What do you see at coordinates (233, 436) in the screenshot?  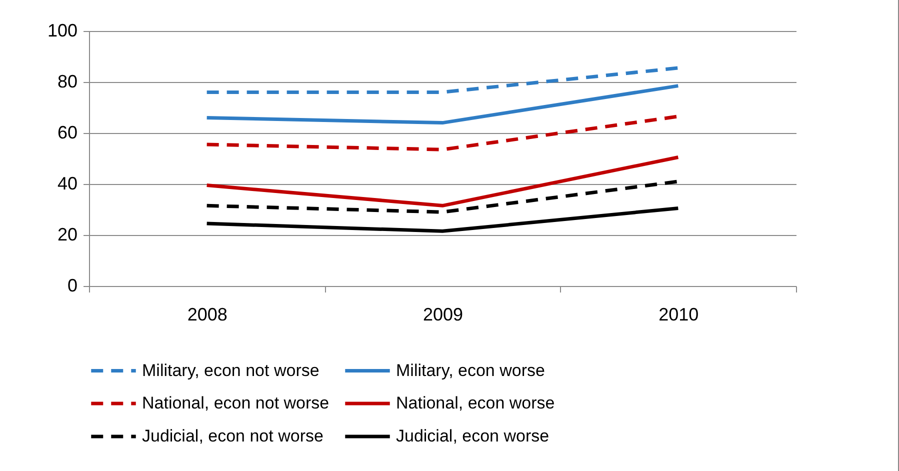 I see `legend-label: Judicial, econ not worse` at bounding box center [233, 436].